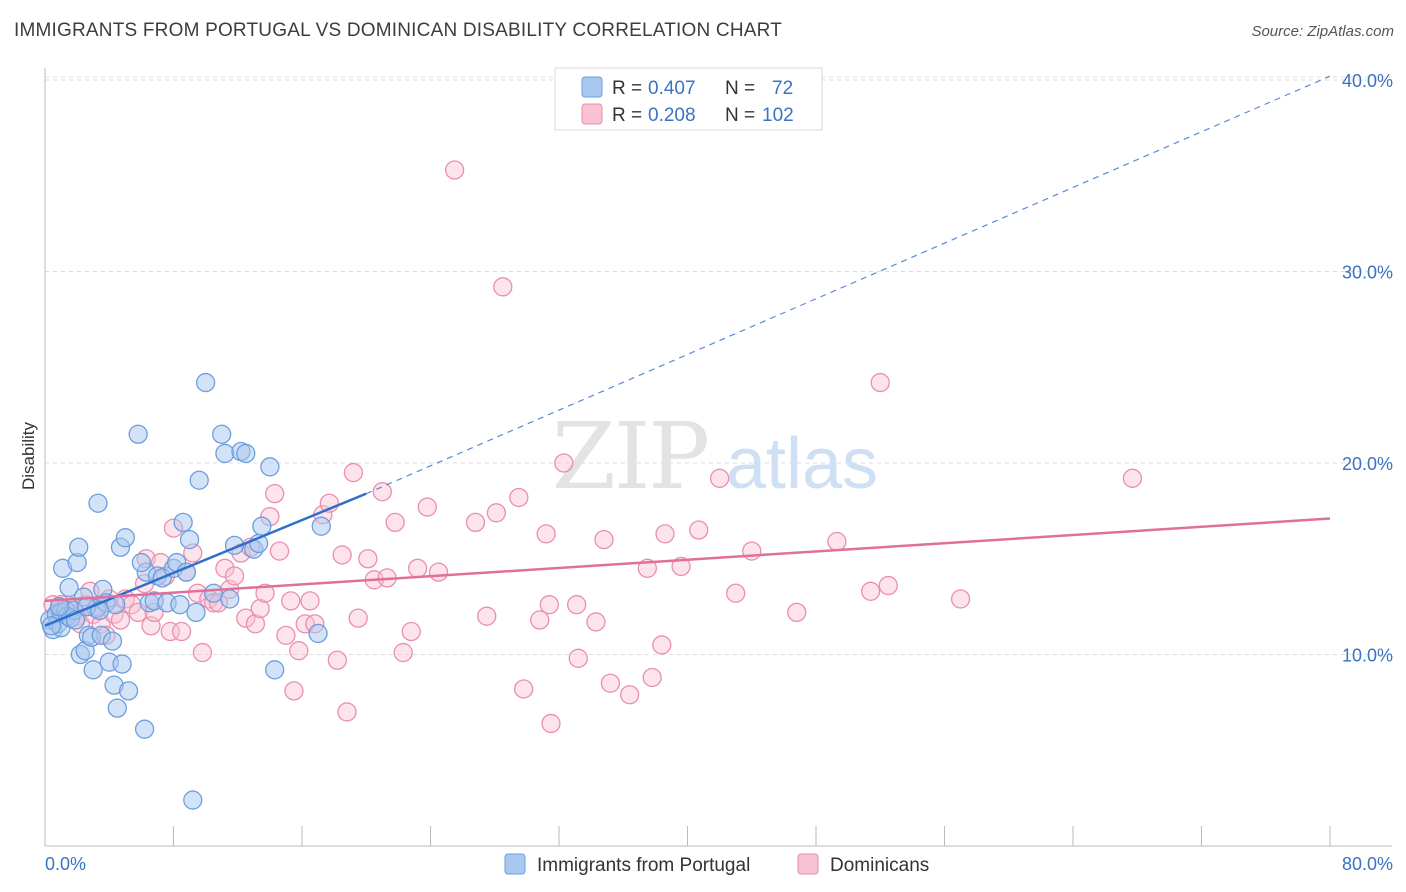 This screenshot has width=1406, height=892. Describe the element at coordinates (1367, 864) in the screenshot. I see `x-tick-label: 80.0%` at that location.